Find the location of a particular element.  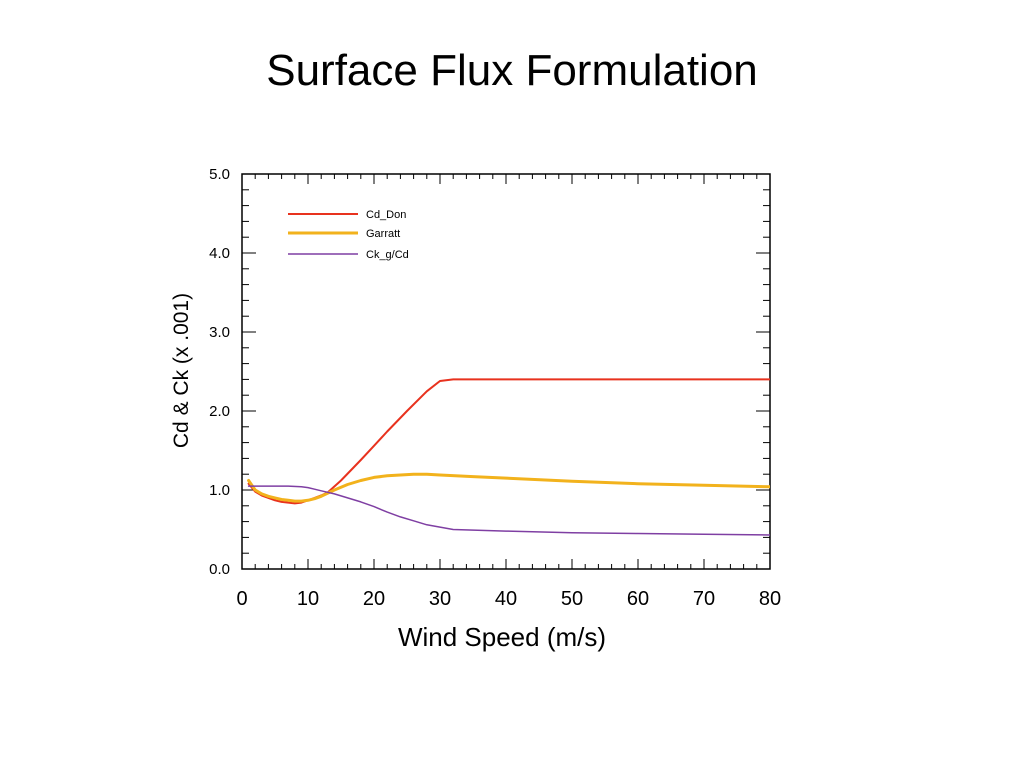

y-tick-label: 0.0 is located at coordinates (219, 569).